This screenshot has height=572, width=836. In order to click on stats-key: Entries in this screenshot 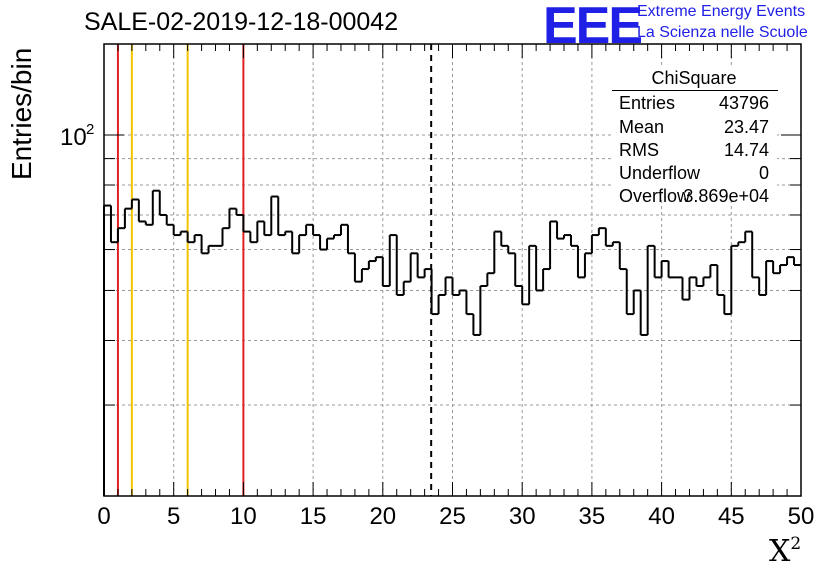, I will do `click(647, 103)`.